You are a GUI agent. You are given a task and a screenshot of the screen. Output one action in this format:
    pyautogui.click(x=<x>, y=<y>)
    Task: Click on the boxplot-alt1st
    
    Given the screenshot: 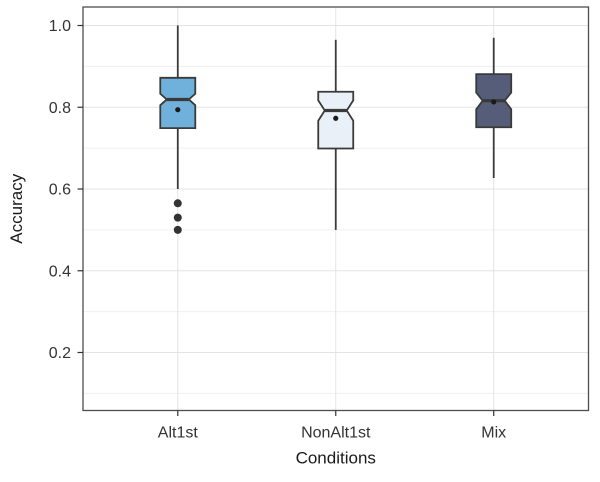 What is the action you would take?
    pyautogui.click(x=178, y=129)
    